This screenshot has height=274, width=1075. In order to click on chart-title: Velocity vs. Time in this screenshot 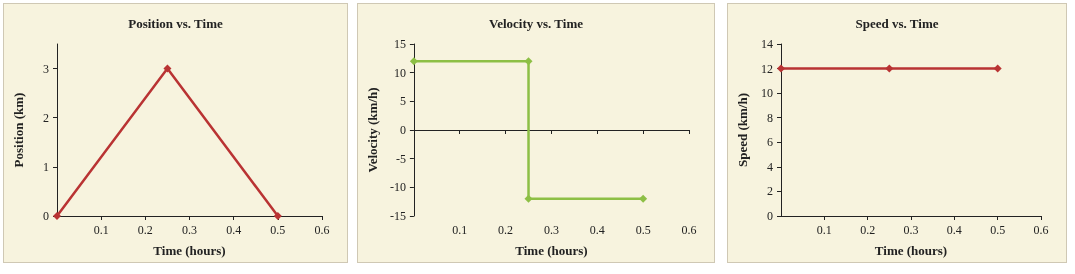, I will do `click(536, 23)`.